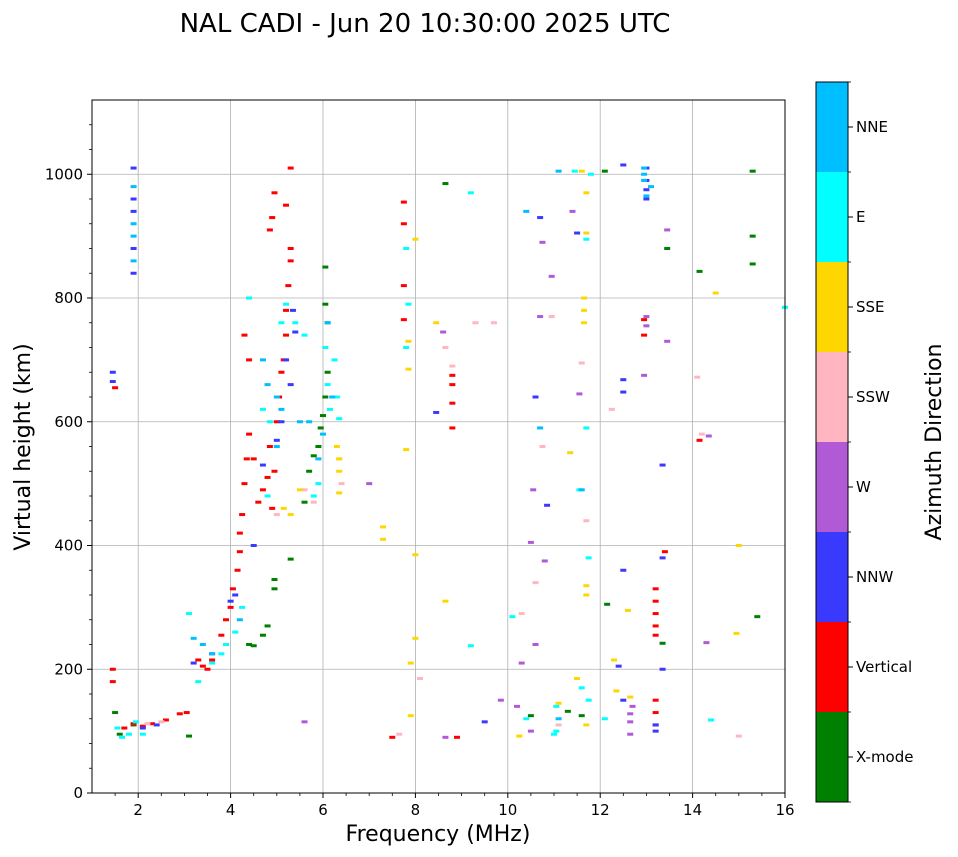  Describe the element at coordinates (832, 307) in the screenshot. I see `colorbar-segment-sse` at that location.